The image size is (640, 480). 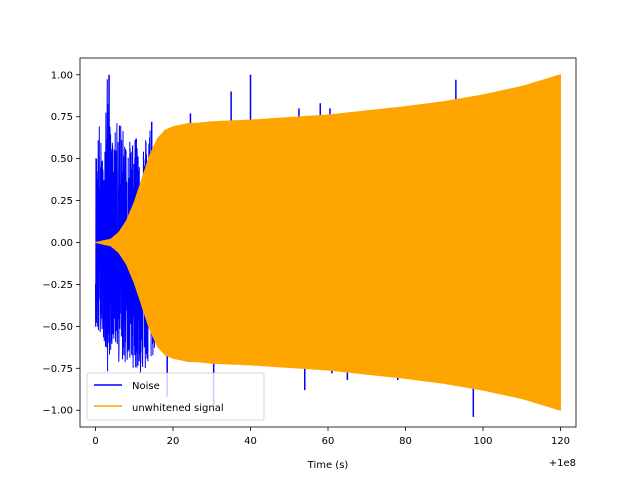 What do you see at coordinates (62, 159) in the screenshot?
I see `y-tick-label: 0.50` at bounding box center [62, 159].